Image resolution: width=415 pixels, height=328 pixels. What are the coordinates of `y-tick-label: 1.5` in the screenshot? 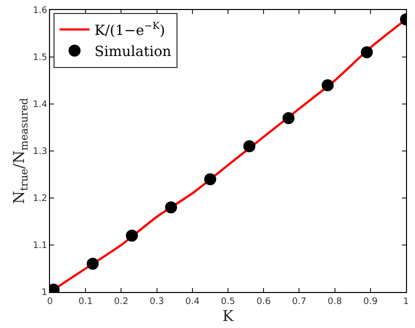 It's located at (40, 58).